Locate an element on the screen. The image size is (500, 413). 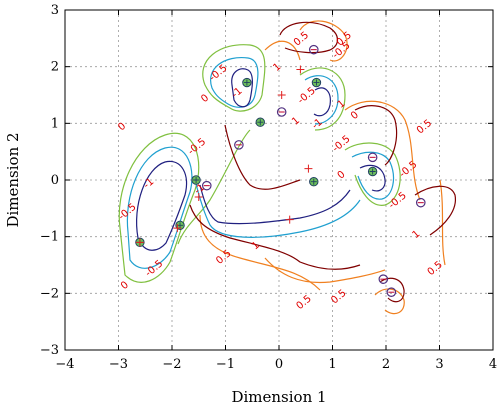
x-tick-label: −2 is located at coordinates (171, 364).